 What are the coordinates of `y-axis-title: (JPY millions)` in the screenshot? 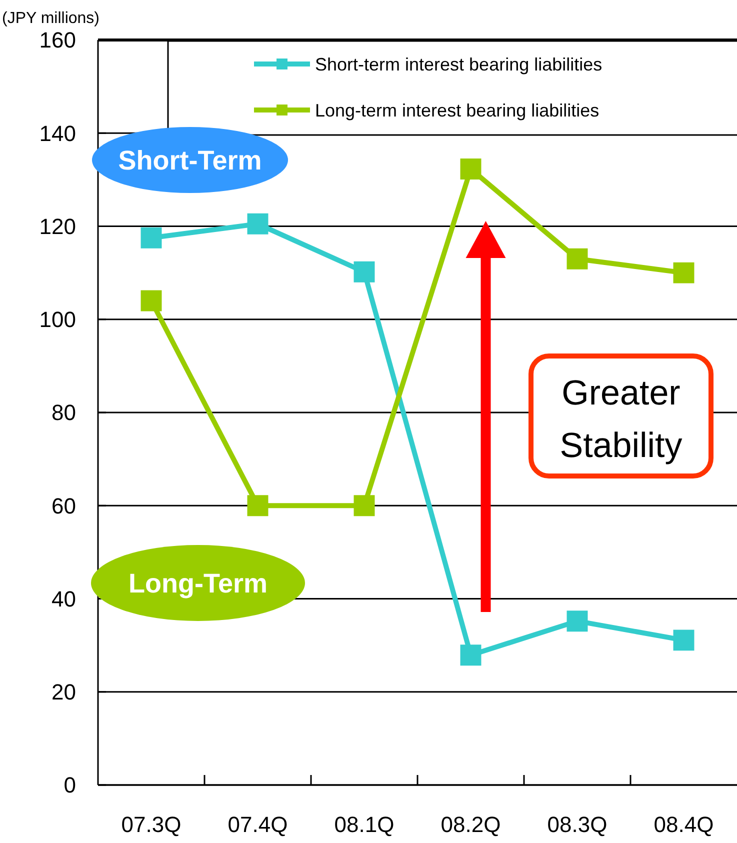 It's located at (51, 18).